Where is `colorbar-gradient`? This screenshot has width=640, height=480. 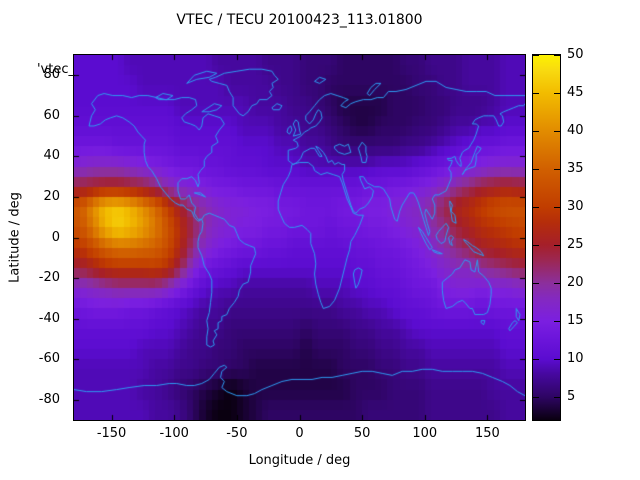
colorbar-gradient is located at coordinates (546, 237).